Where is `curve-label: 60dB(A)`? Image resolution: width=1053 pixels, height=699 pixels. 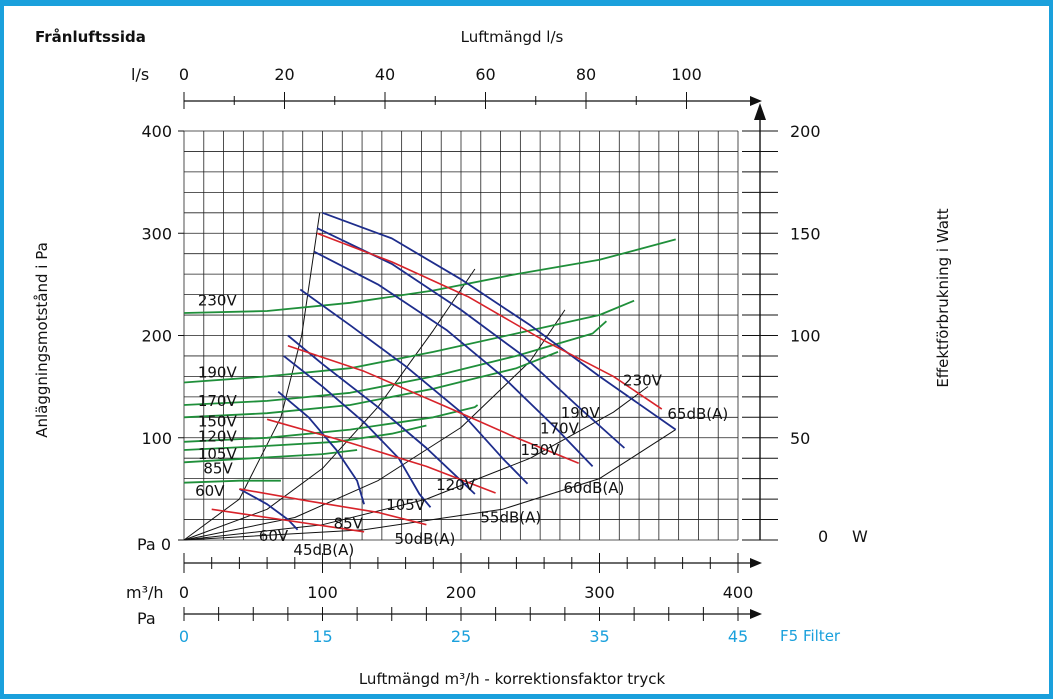 curve-label: 60dB(A) is located at coordinates (593, 488).